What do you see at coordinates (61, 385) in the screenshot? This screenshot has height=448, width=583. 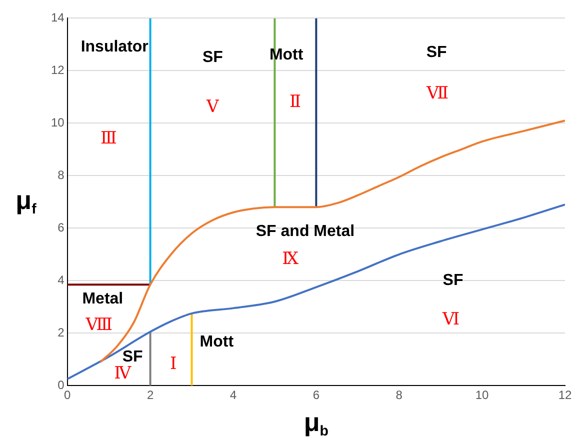 I see `y-tick-label: 0` at bounding box center [61, 385].